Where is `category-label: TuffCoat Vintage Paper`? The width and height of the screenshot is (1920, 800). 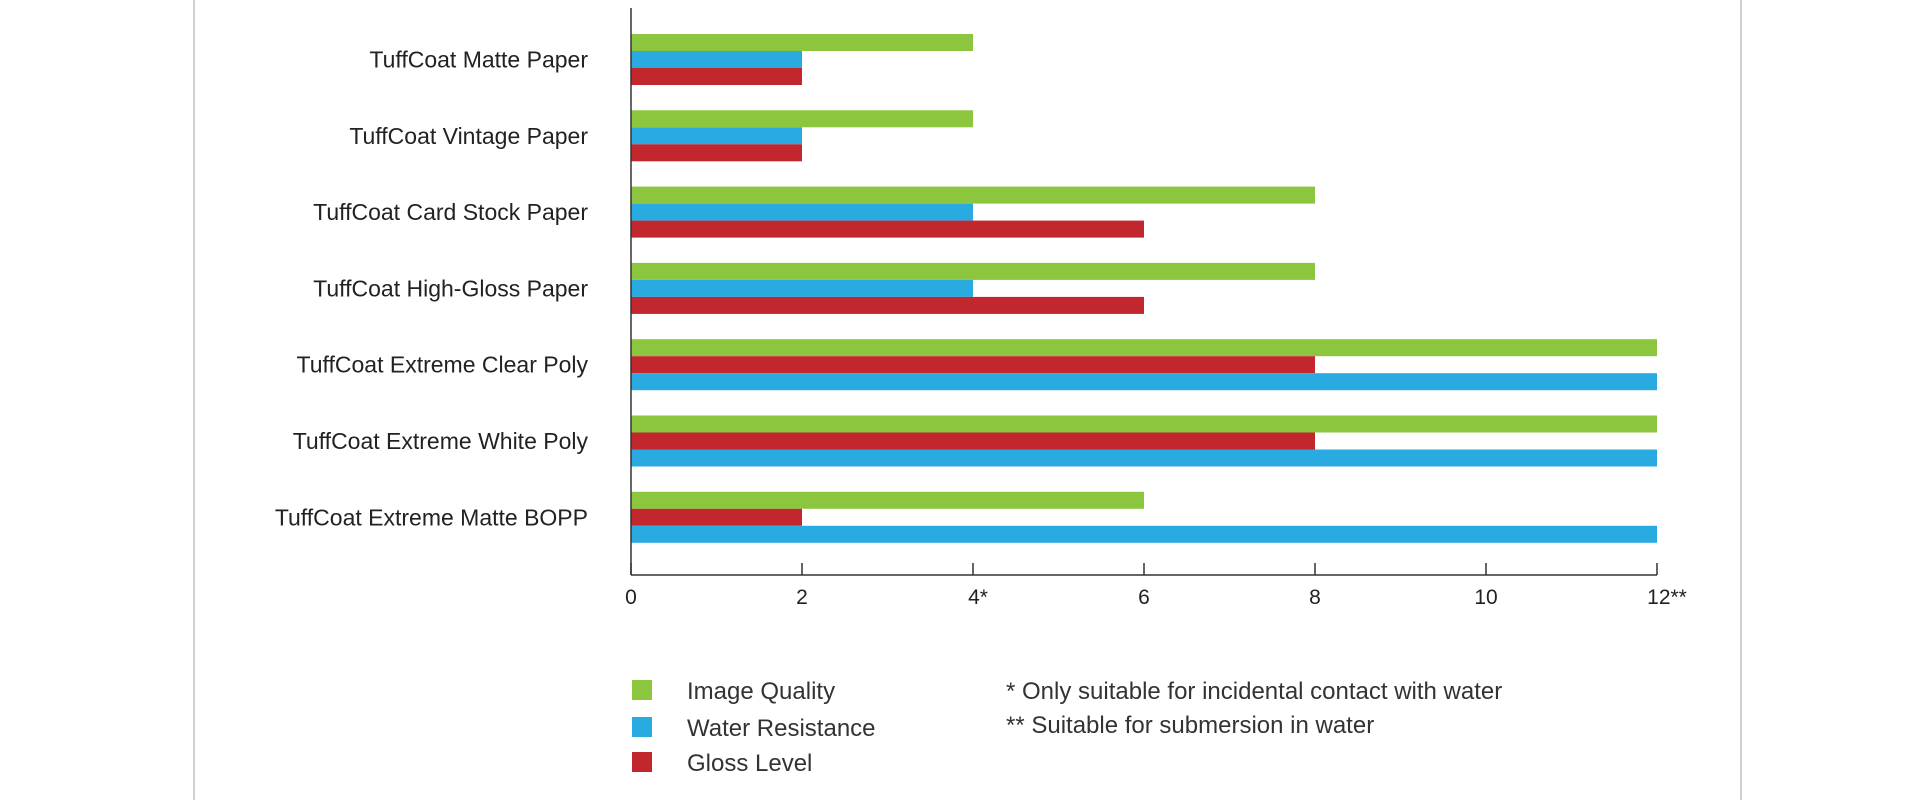 category-label: TuffCoat Vintage Paper is located at coordinates (468, 136).